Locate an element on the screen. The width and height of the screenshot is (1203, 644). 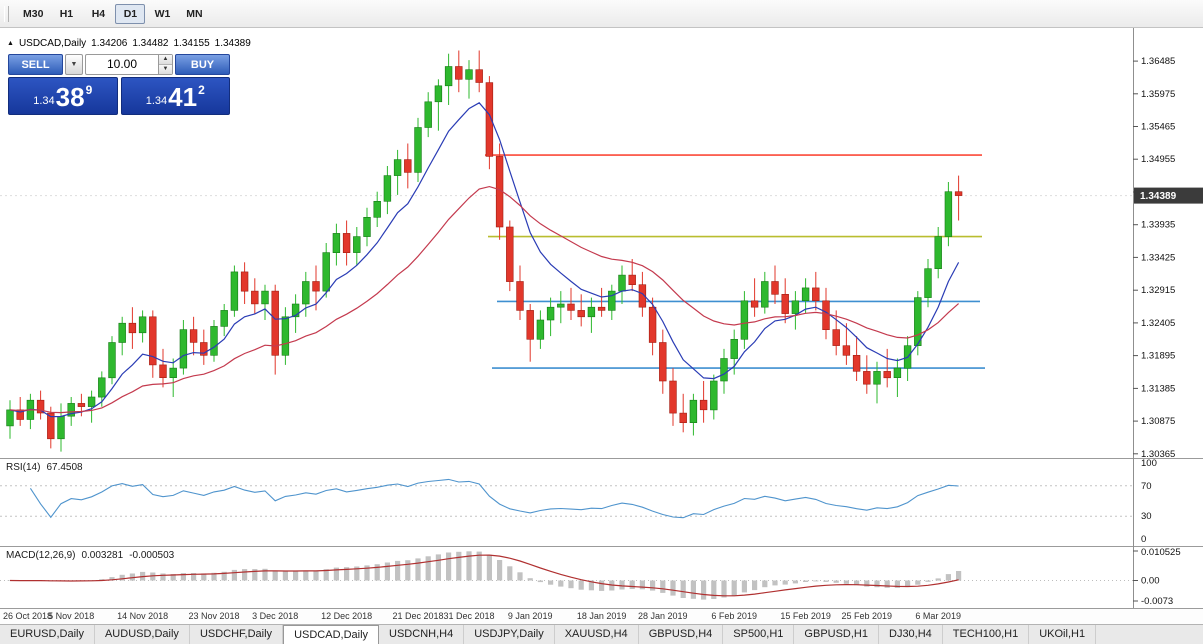
macd-indicator-label: MACD(12,26,9) 0.003281 -0.000503 is located at coordinates (90, 555).